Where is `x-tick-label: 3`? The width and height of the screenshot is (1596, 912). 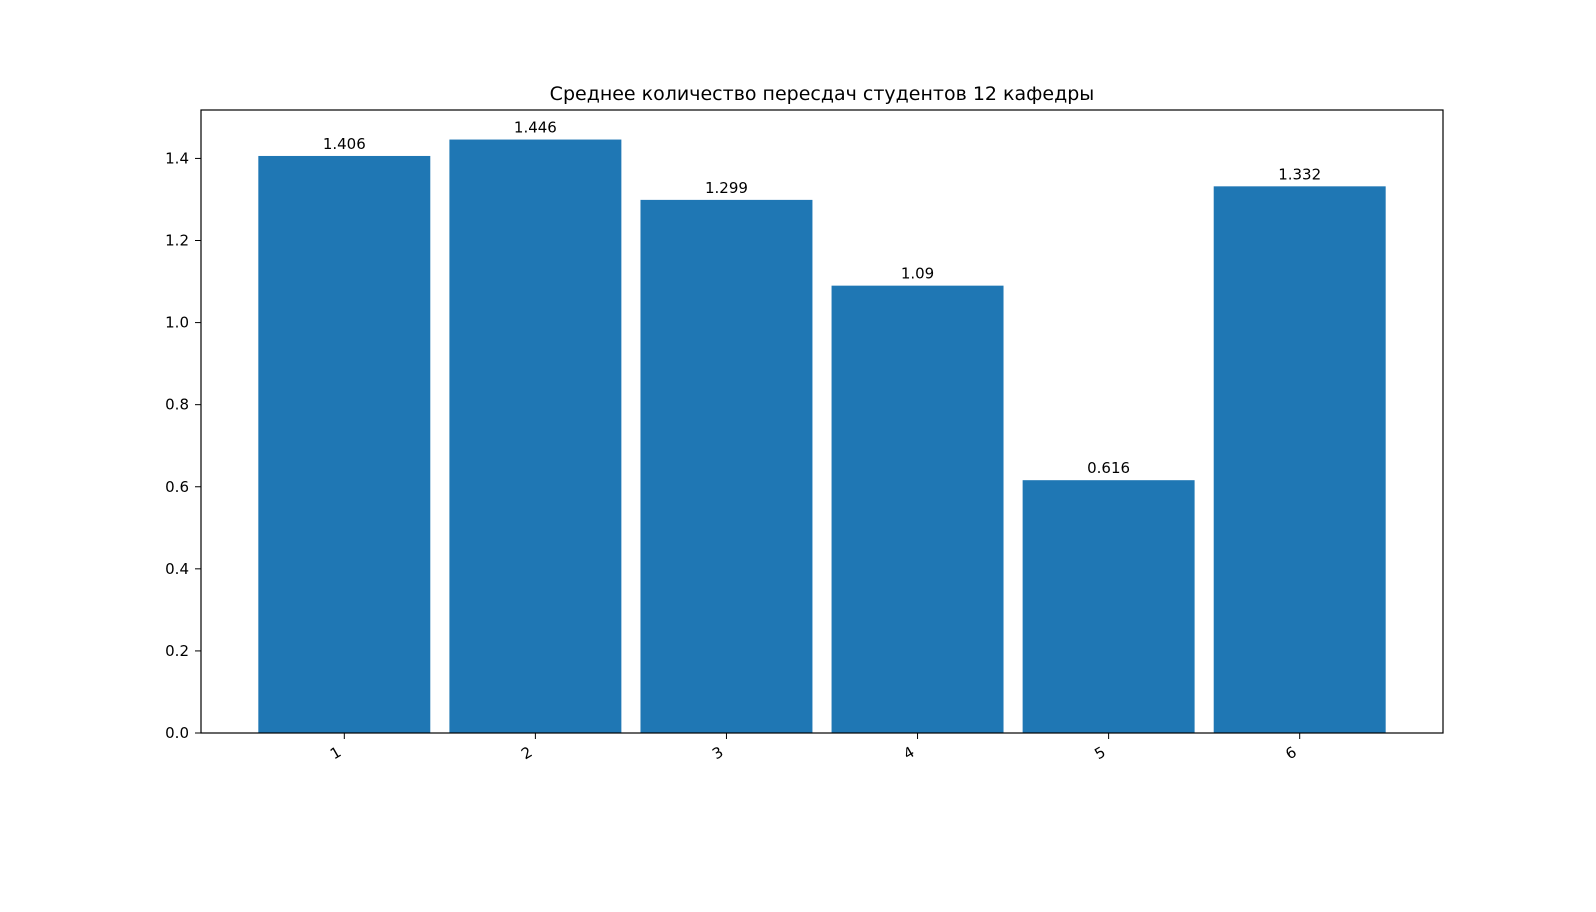
x-tick-label: 3 is located at coordinates (717, 753).